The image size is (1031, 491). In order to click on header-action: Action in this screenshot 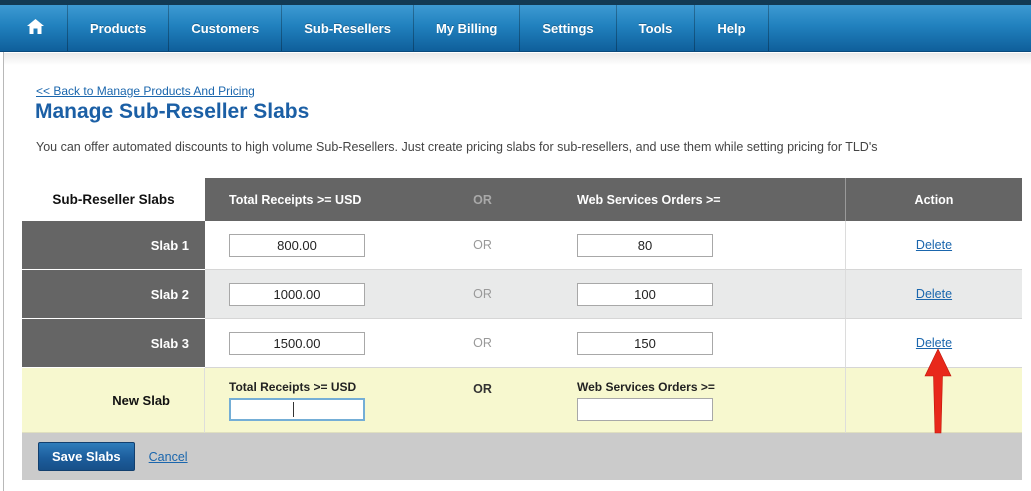, I will do `click(933, 199)`.